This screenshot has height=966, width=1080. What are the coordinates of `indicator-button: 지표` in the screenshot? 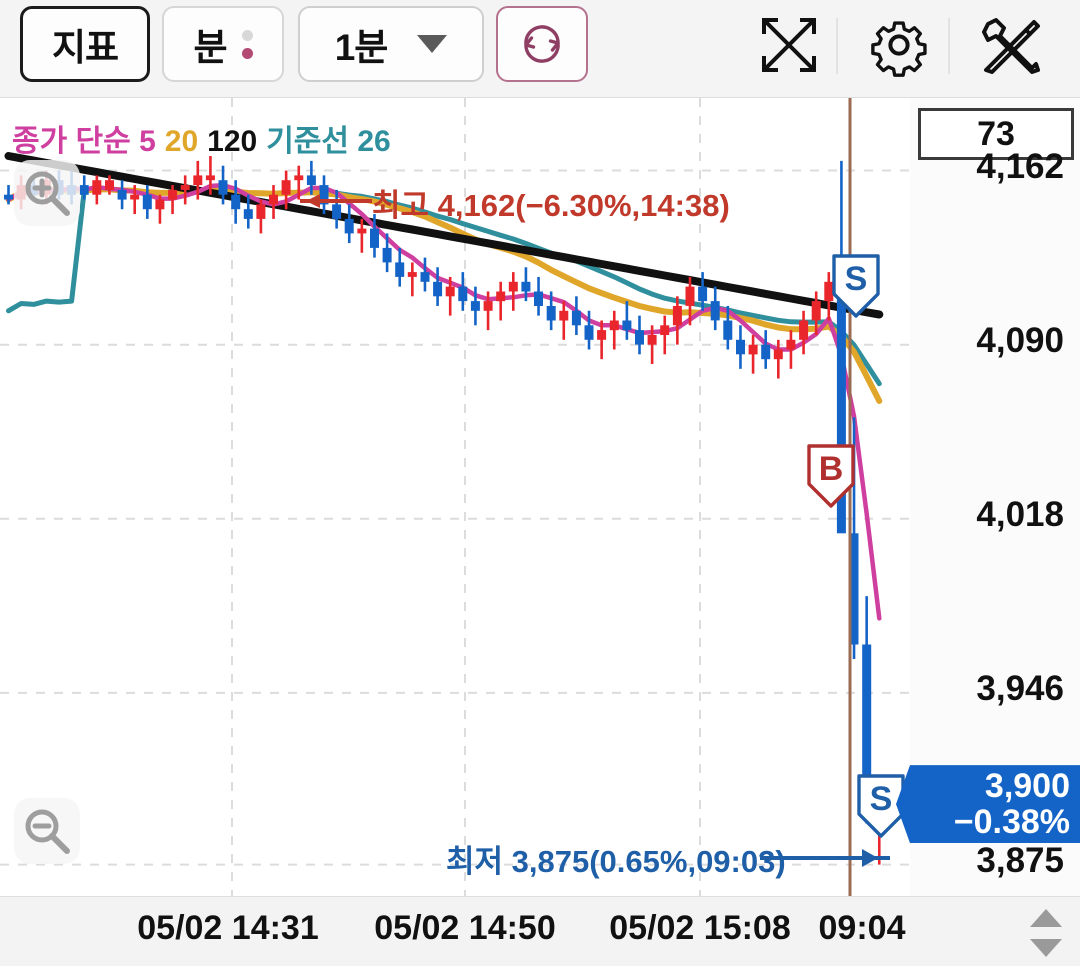 It's located at (85, 44).